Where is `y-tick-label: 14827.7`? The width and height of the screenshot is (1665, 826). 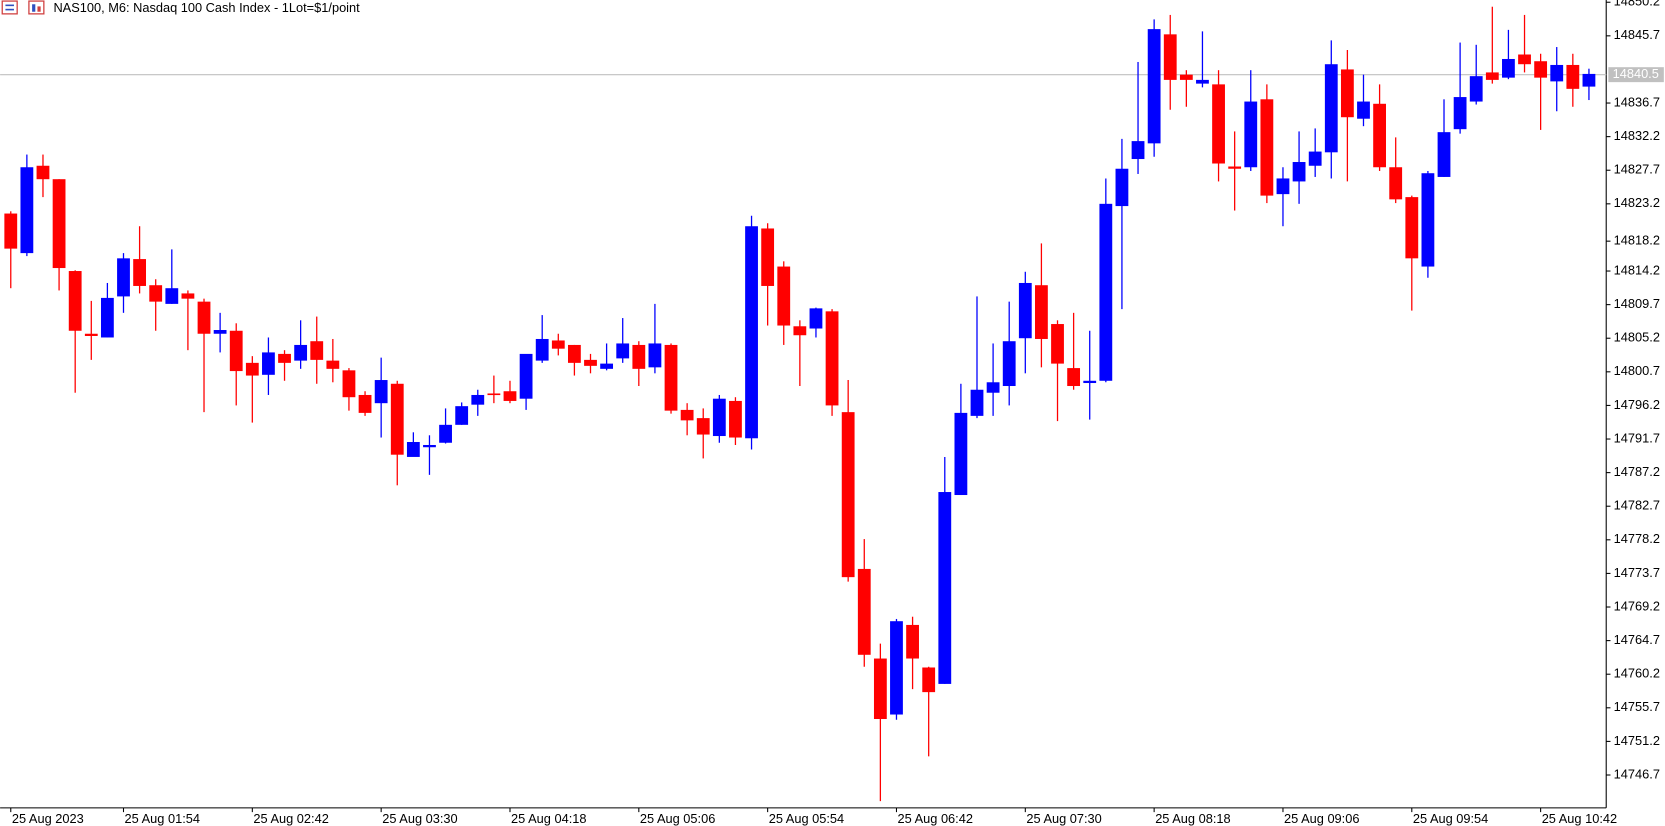 y-tick-label: 14827.7 is located at coordinates (1637, 169).